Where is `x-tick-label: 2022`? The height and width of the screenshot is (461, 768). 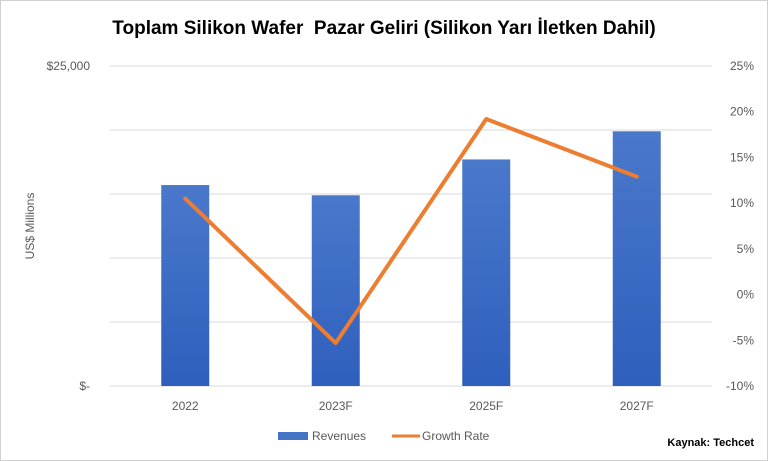 x-tick-label: 2022 is located at coordinates (185, 406).